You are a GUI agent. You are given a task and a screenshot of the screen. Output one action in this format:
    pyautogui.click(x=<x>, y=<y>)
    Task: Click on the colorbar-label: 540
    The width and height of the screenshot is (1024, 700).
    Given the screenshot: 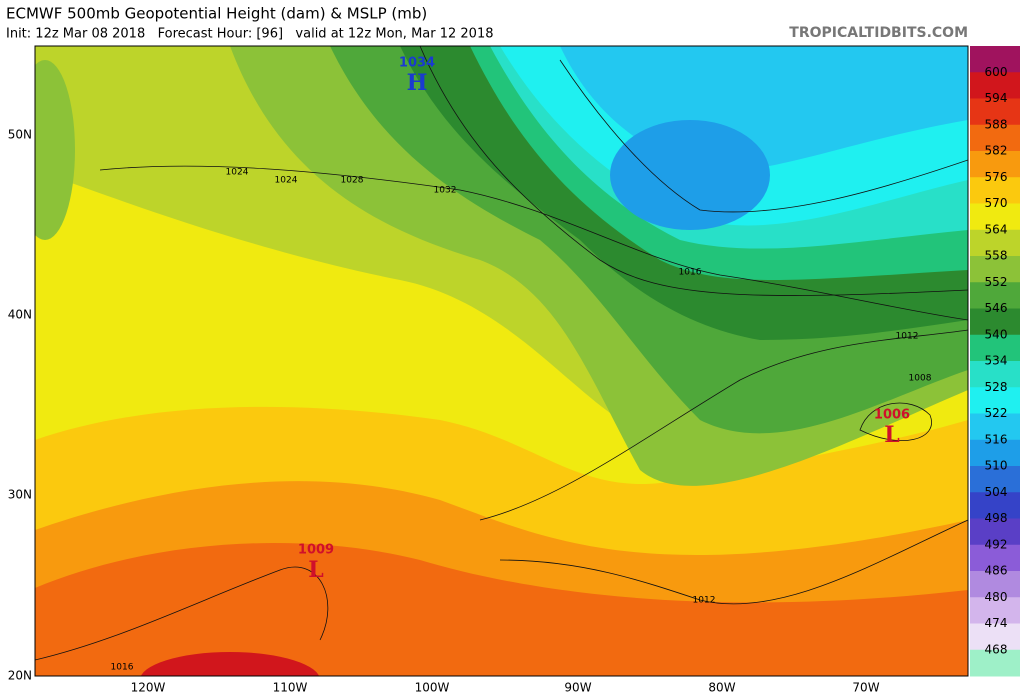 What is the action you would take?
    pyautogui.click(x=996, y=334)
    